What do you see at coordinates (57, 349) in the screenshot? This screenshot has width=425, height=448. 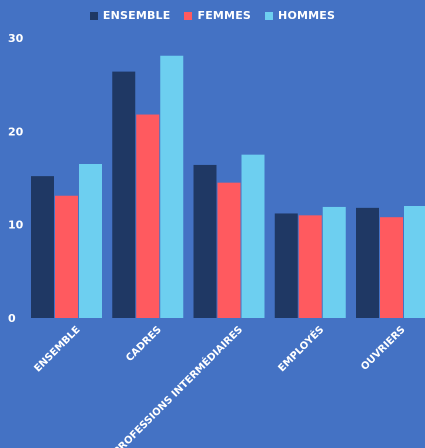 I see `x-tick-label: ENSEMBLE` at bounding box center [57, 349].